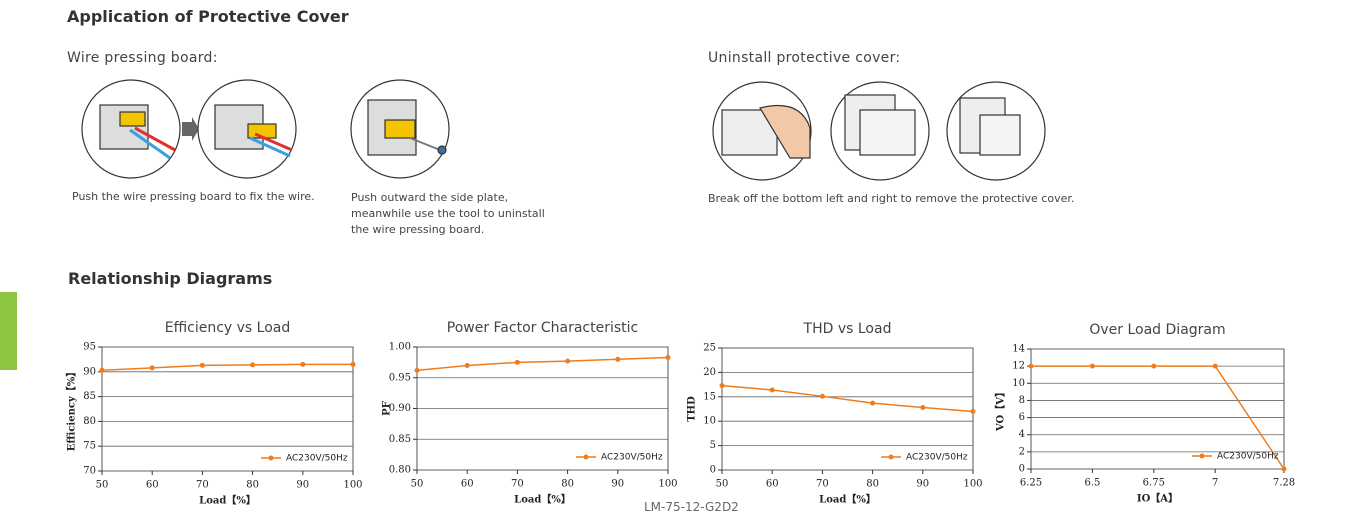  What do you see at coordinates (1000, 409) in the screenshot?
I see `y-axis-label: VO【V】` at bounding box center [1000, 409].